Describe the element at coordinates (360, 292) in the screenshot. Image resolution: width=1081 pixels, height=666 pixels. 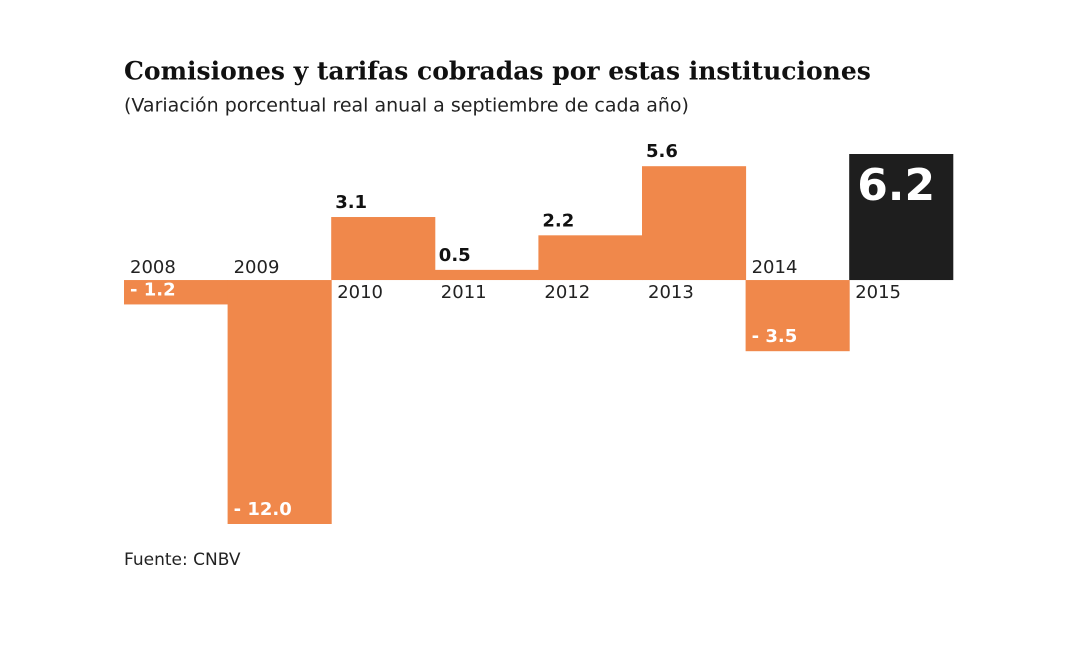
I see `x-tick-label: 2010` at that location.